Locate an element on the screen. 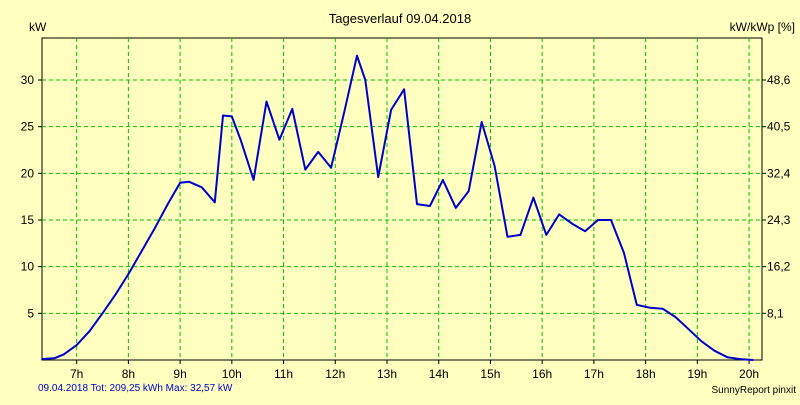 This screenshot has width=800, height=405. x-tick-label: 17h is located at coordinates (594, 374).